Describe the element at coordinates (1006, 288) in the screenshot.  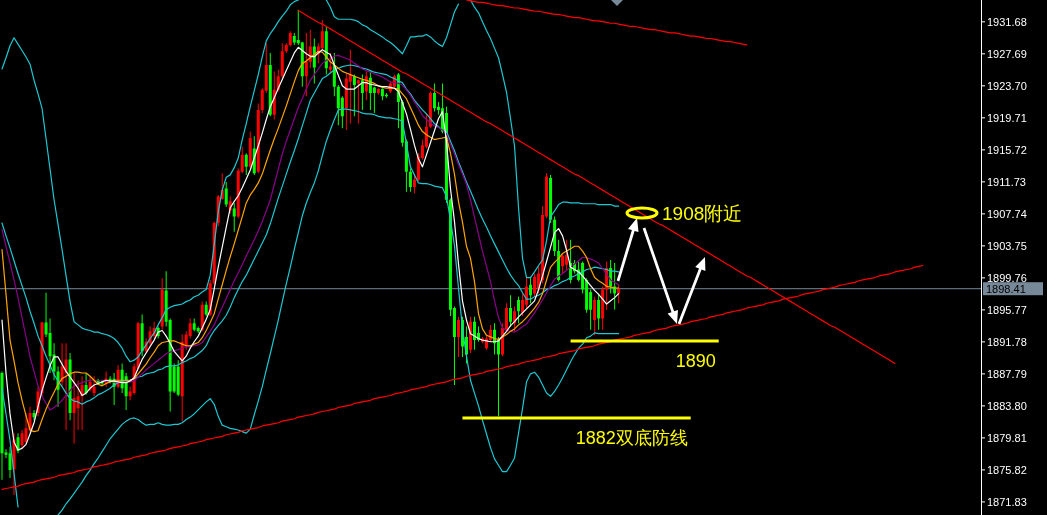
I see `ref-line-label: 1898.41` at that location.